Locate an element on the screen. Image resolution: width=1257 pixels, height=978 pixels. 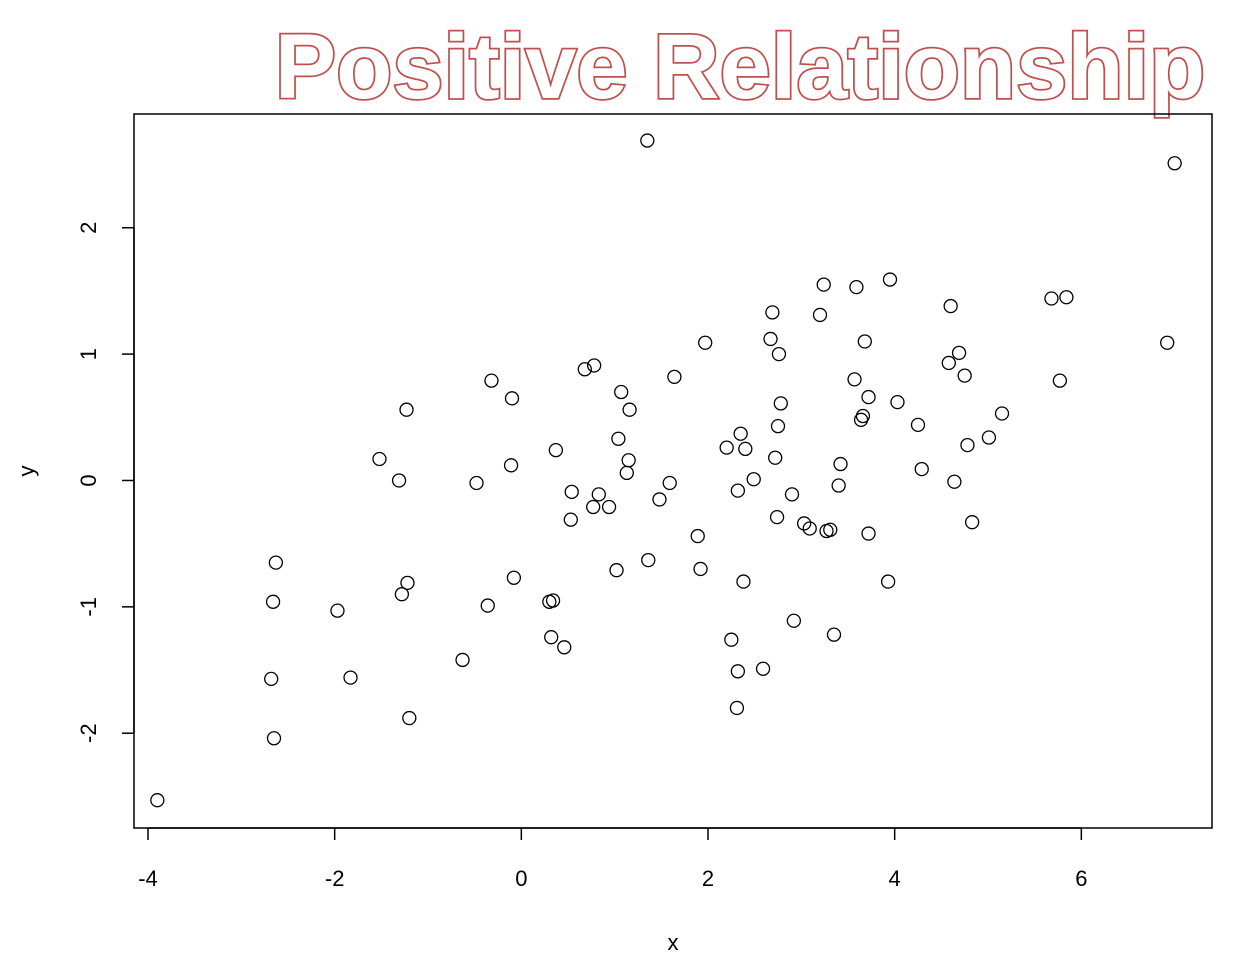
x-tick-label: -4 is located at coordinates (148, 878).